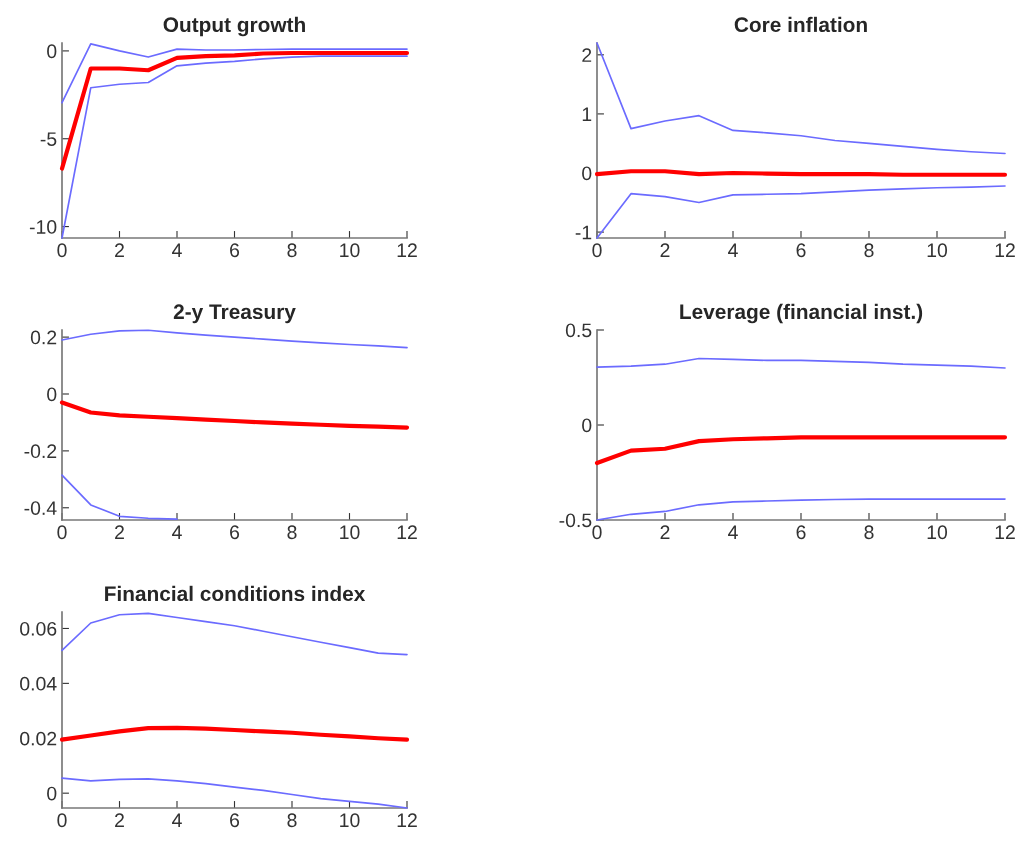  I want to click on y-tick-label: 0.06, so click(38, 628).